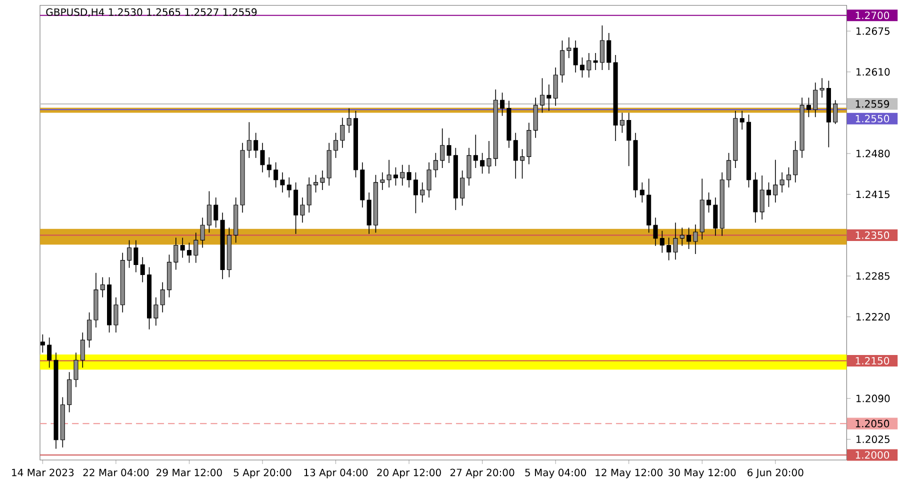  Describe the element at coordinates (43, 472) in the screenshot. I see `x-tick-label: 14 Mar 2023` at that location.